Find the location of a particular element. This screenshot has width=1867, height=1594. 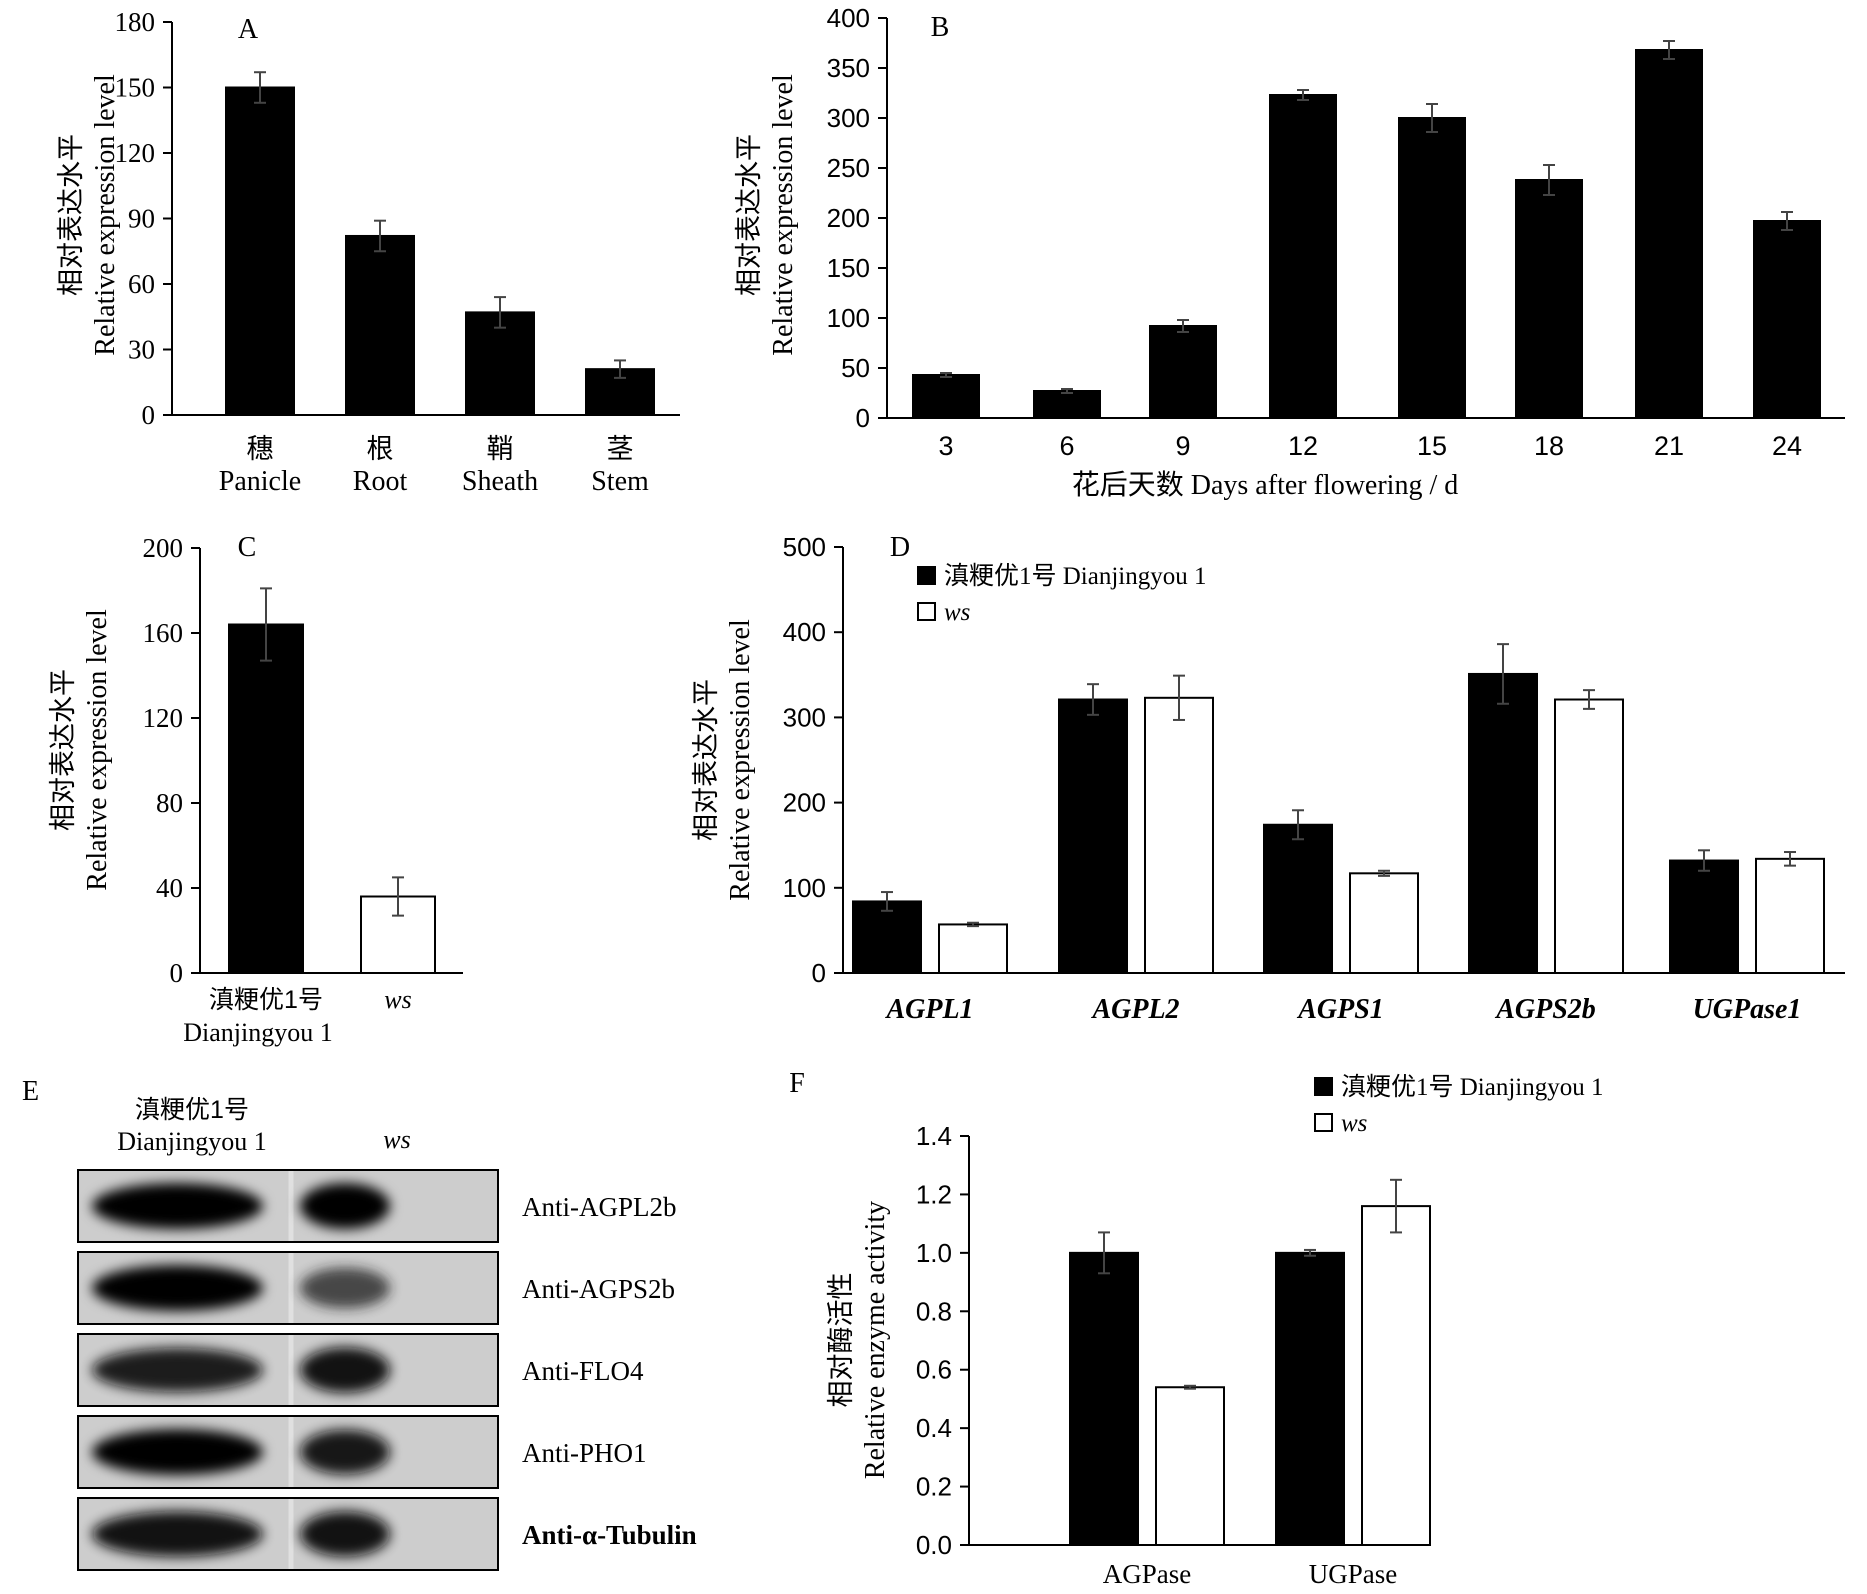

y-tick-label: 60 is located at coordinates (141, 284).